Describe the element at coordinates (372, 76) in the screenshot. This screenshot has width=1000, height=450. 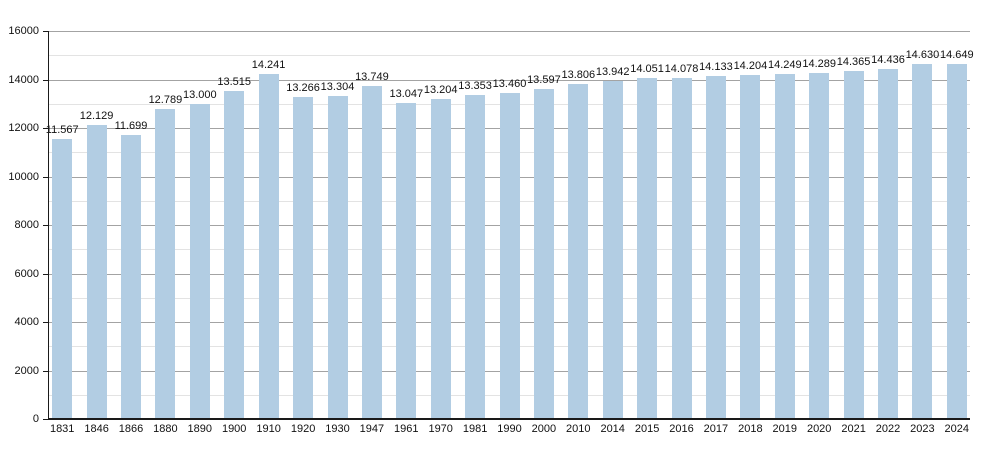
I see `bar-value-label: 13.749` at that location.